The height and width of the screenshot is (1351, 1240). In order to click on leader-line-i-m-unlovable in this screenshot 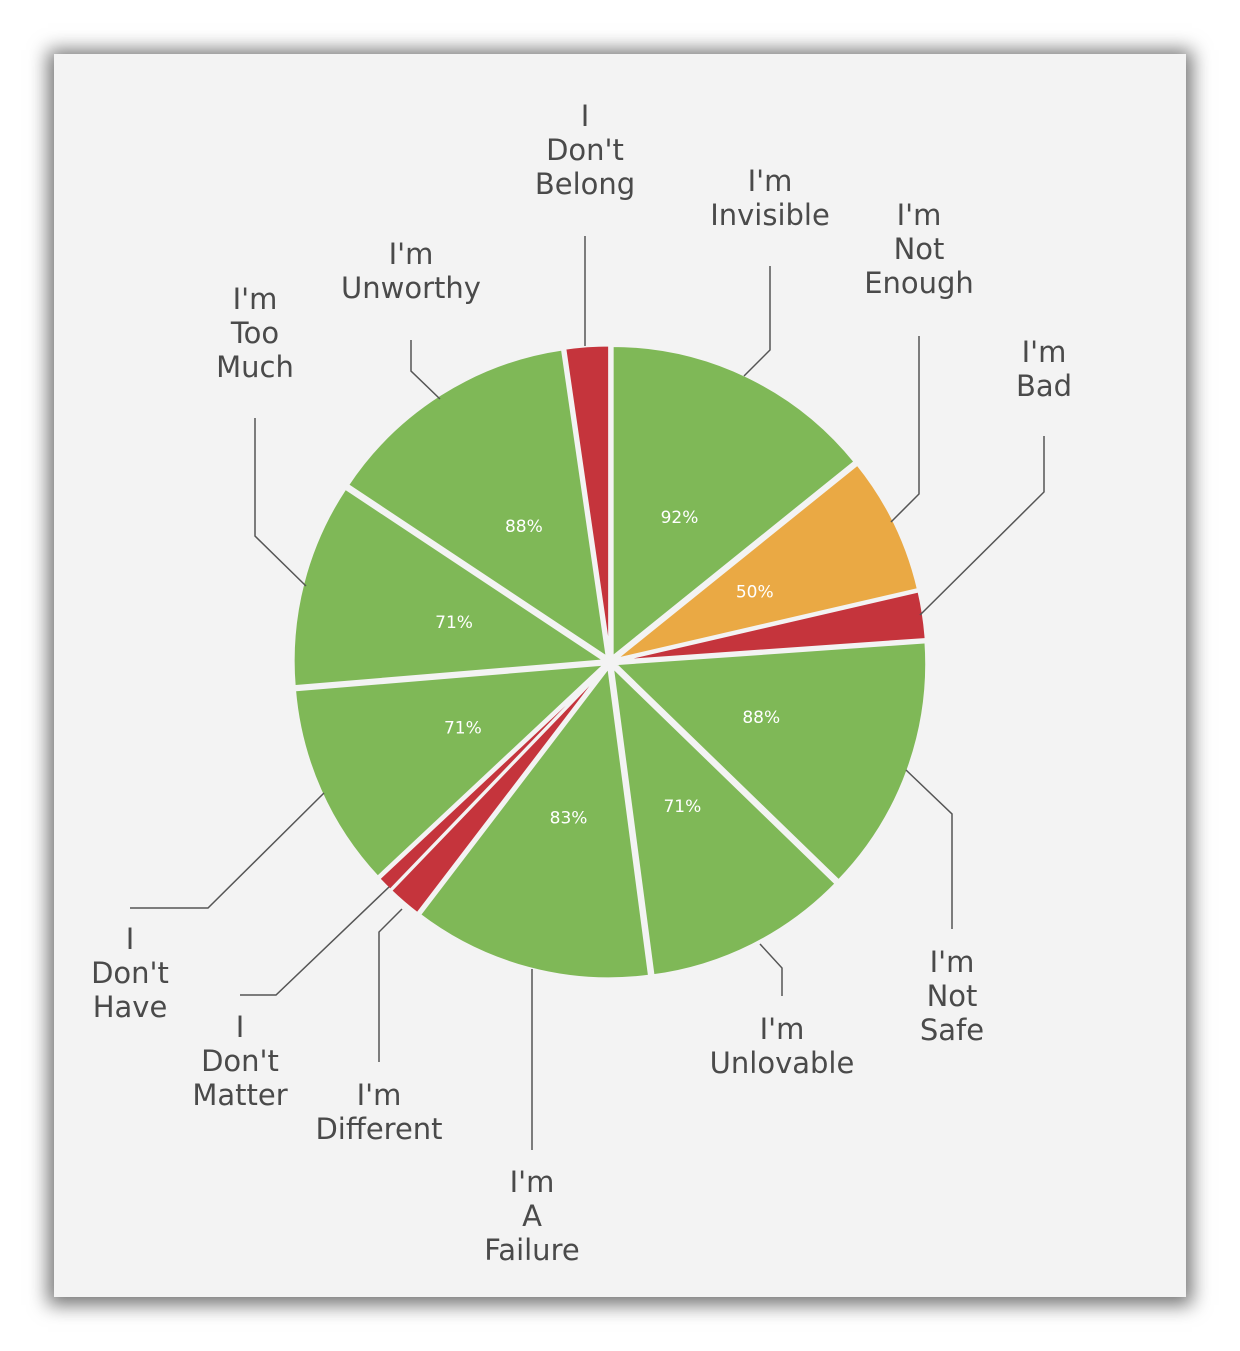, I will do `click(771, 969)`.